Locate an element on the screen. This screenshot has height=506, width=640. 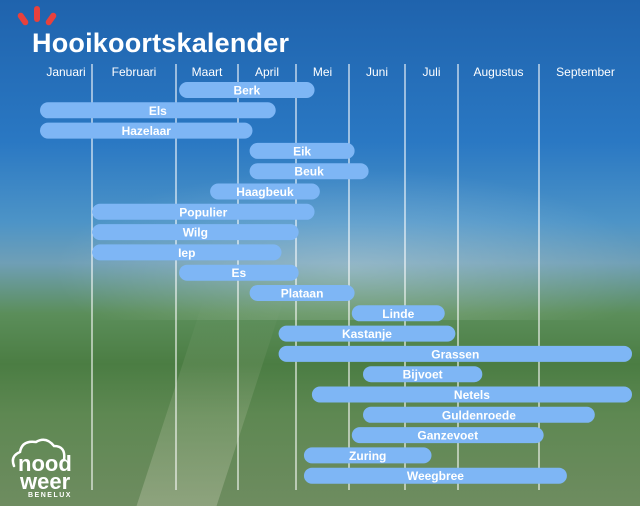
season-bar: Iep is located at coordinates (187, 252).